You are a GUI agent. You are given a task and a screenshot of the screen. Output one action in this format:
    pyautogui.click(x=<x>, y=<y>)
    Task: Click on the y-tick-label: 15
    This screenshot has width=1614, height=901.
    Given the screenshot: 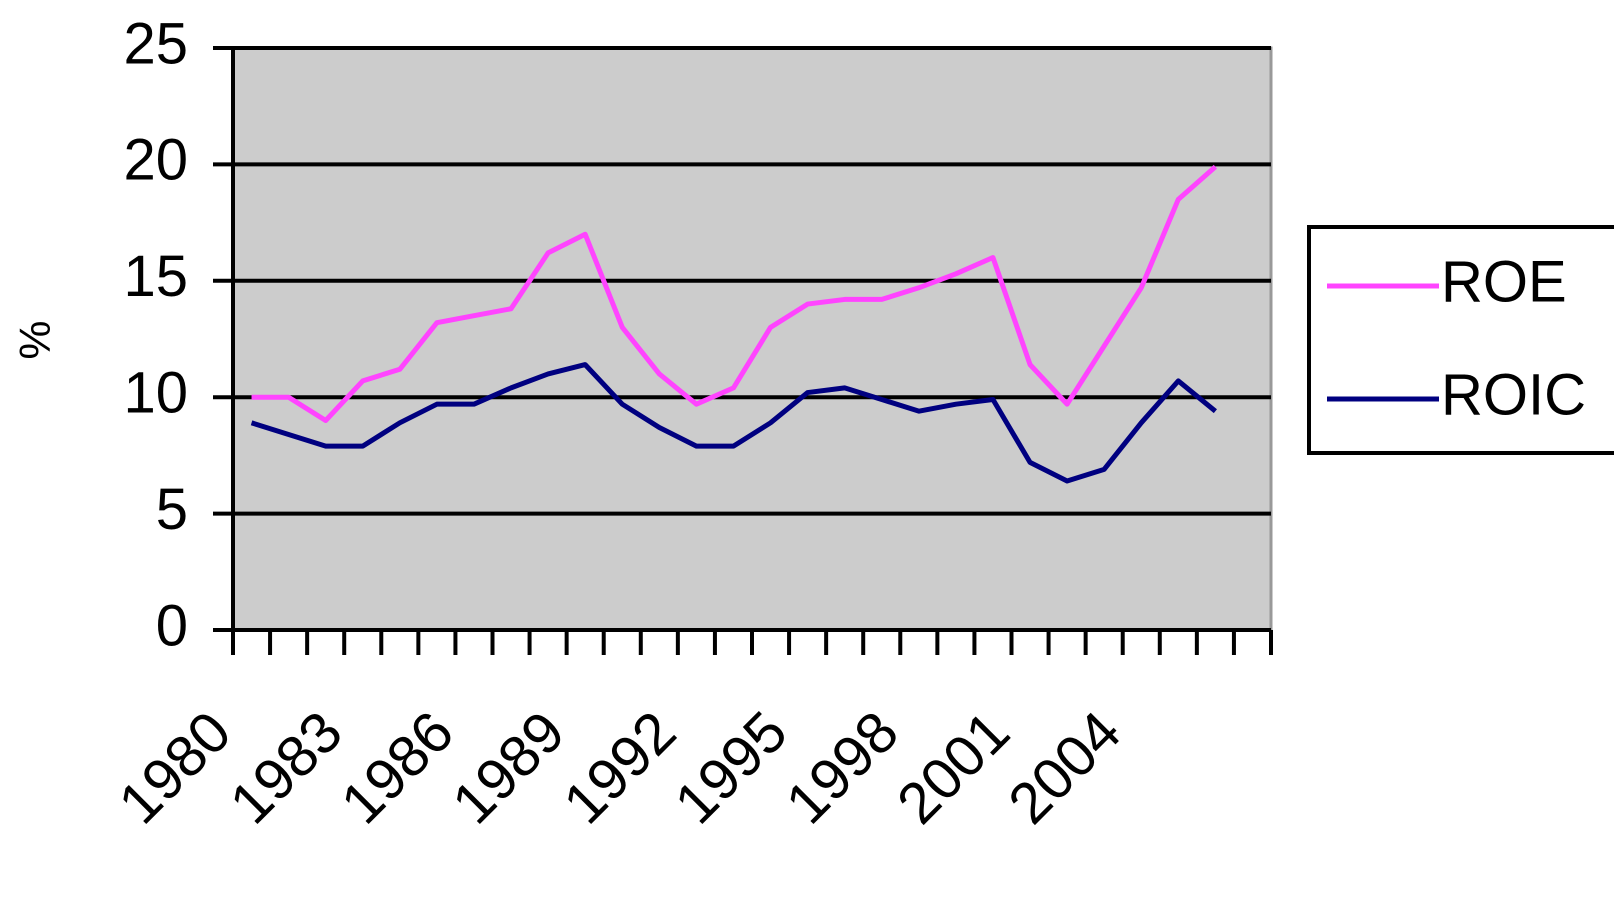 What is the action you would take?
    pyautogui.click(x=155, y=276)
    